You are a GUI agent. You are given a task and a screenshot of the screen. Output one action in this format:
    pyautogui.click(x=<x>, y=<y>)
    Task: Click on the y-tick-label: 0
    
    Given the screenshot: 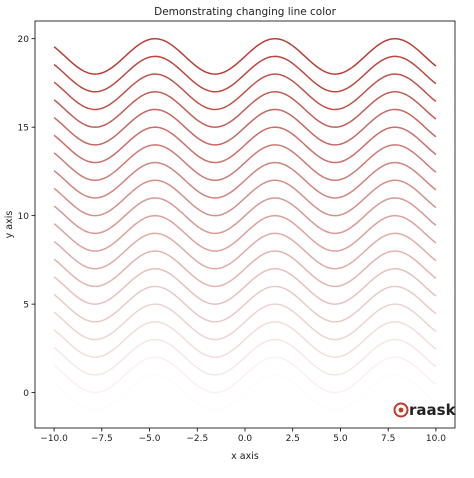 What is the action you would take?
    pyautogui.click(x=26, y=394)
    